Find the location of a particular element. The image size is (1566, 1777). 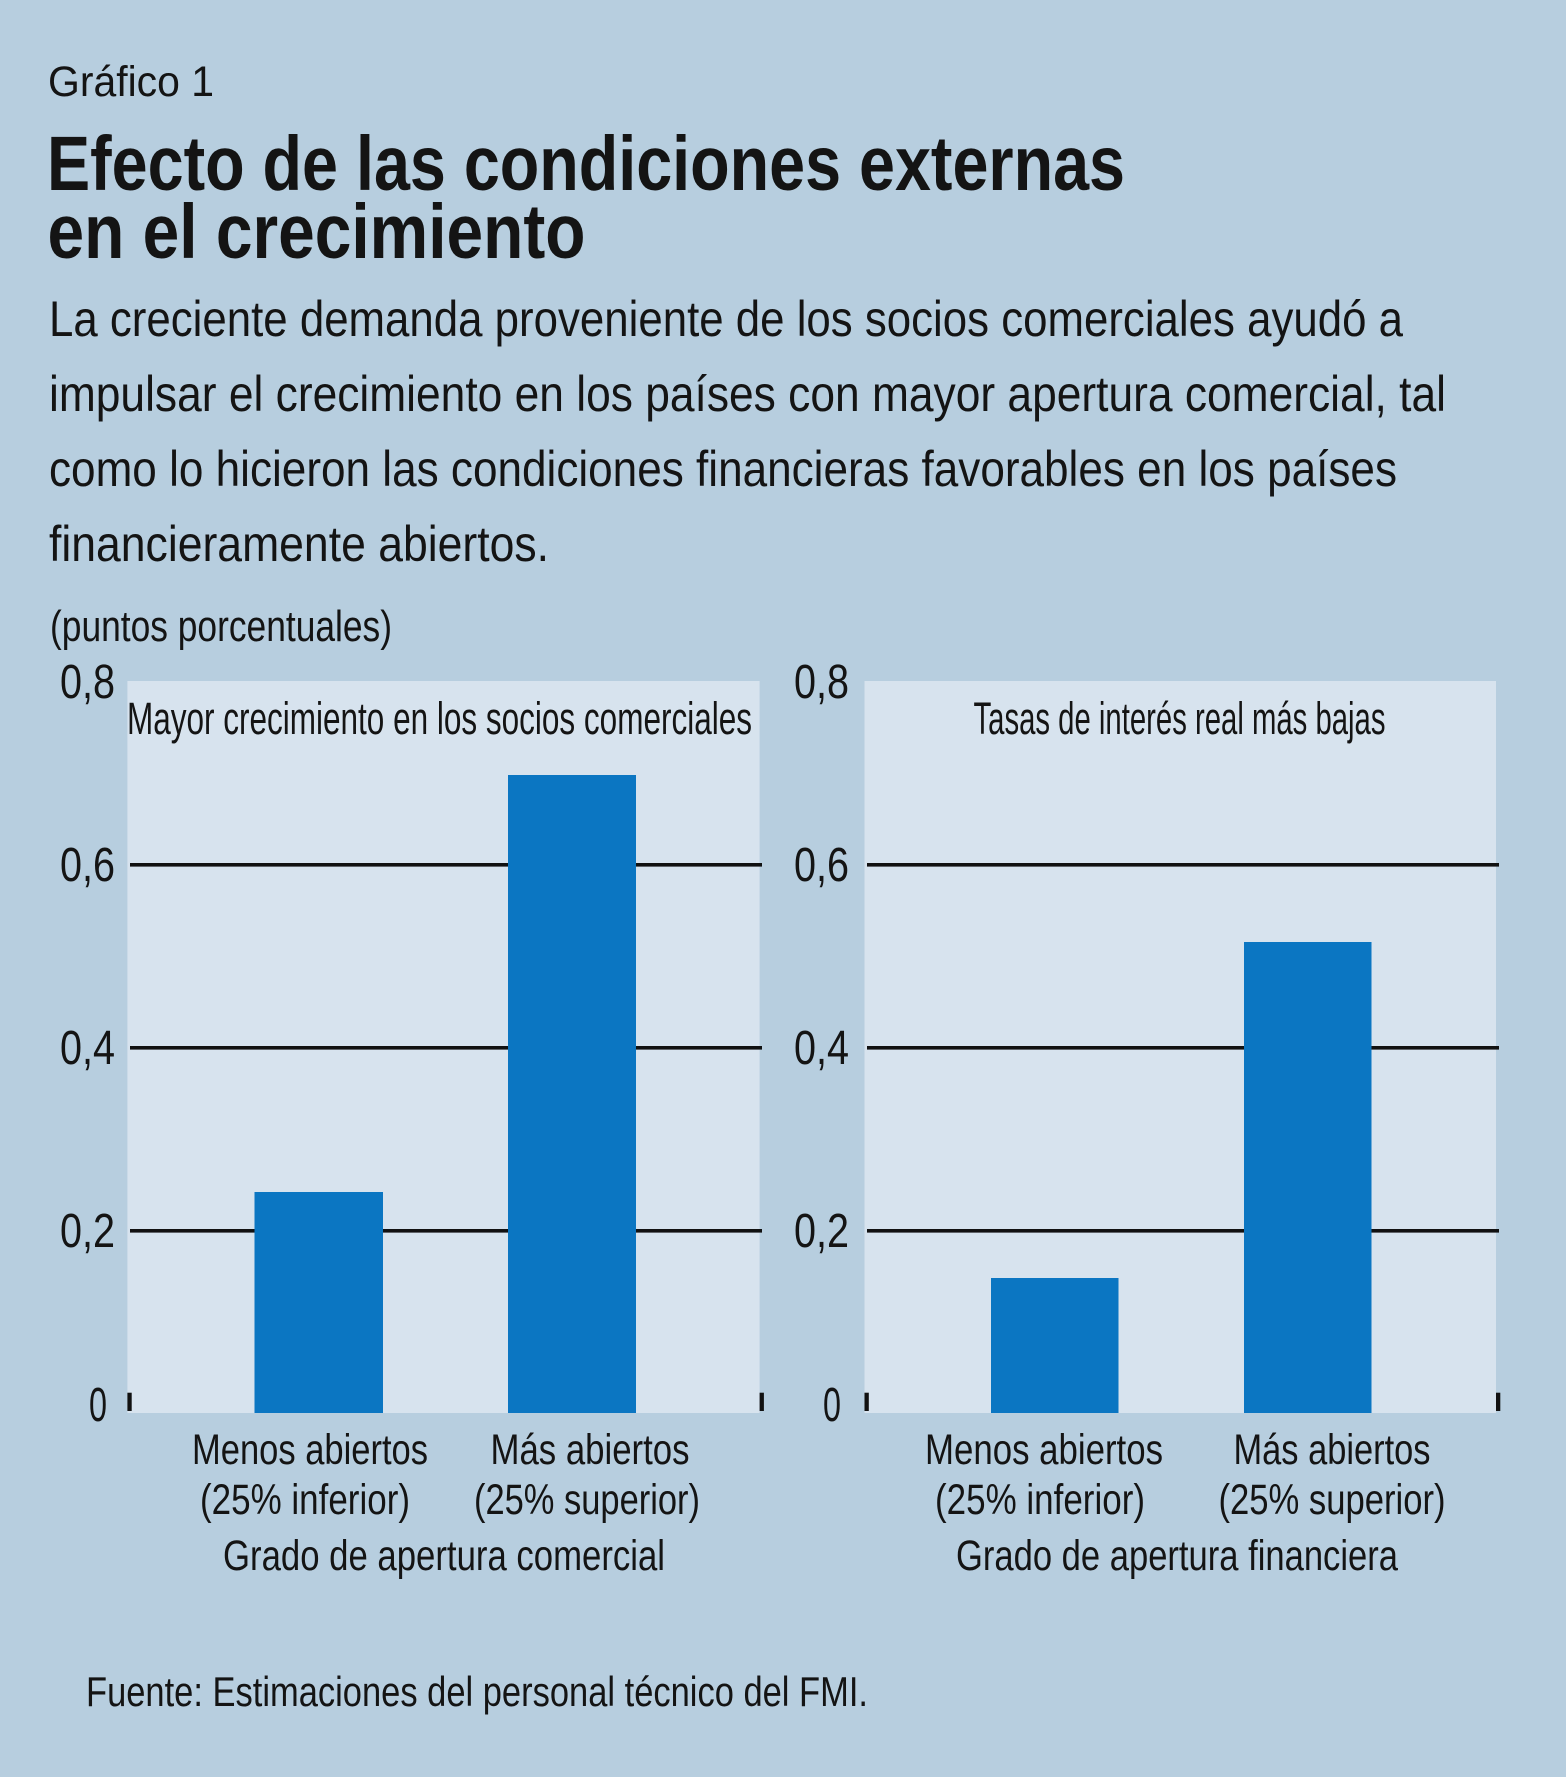

svg-text: (puntos porcentuales) is located at coordinates (221, 626).